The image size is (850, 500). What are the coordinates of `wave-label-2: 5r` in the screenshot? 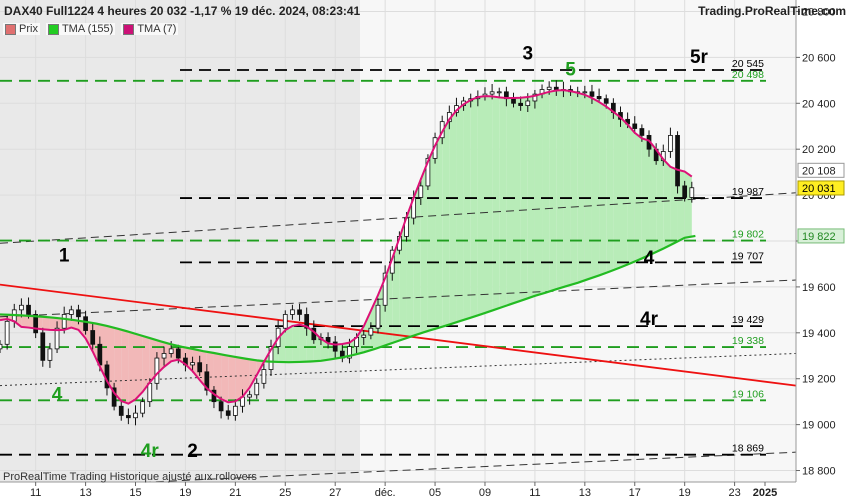 It's located at (699, 57).